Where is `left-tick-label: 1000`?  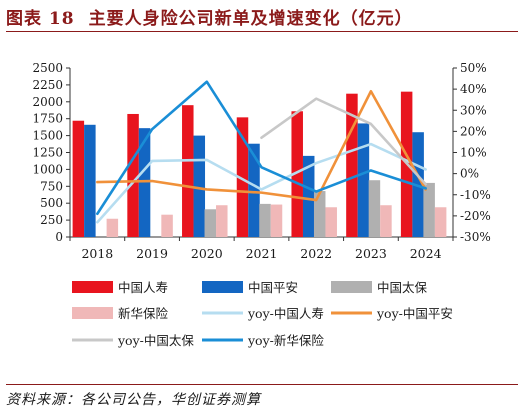 left-tick-label: 1000 is located at coordinates (47, 169).